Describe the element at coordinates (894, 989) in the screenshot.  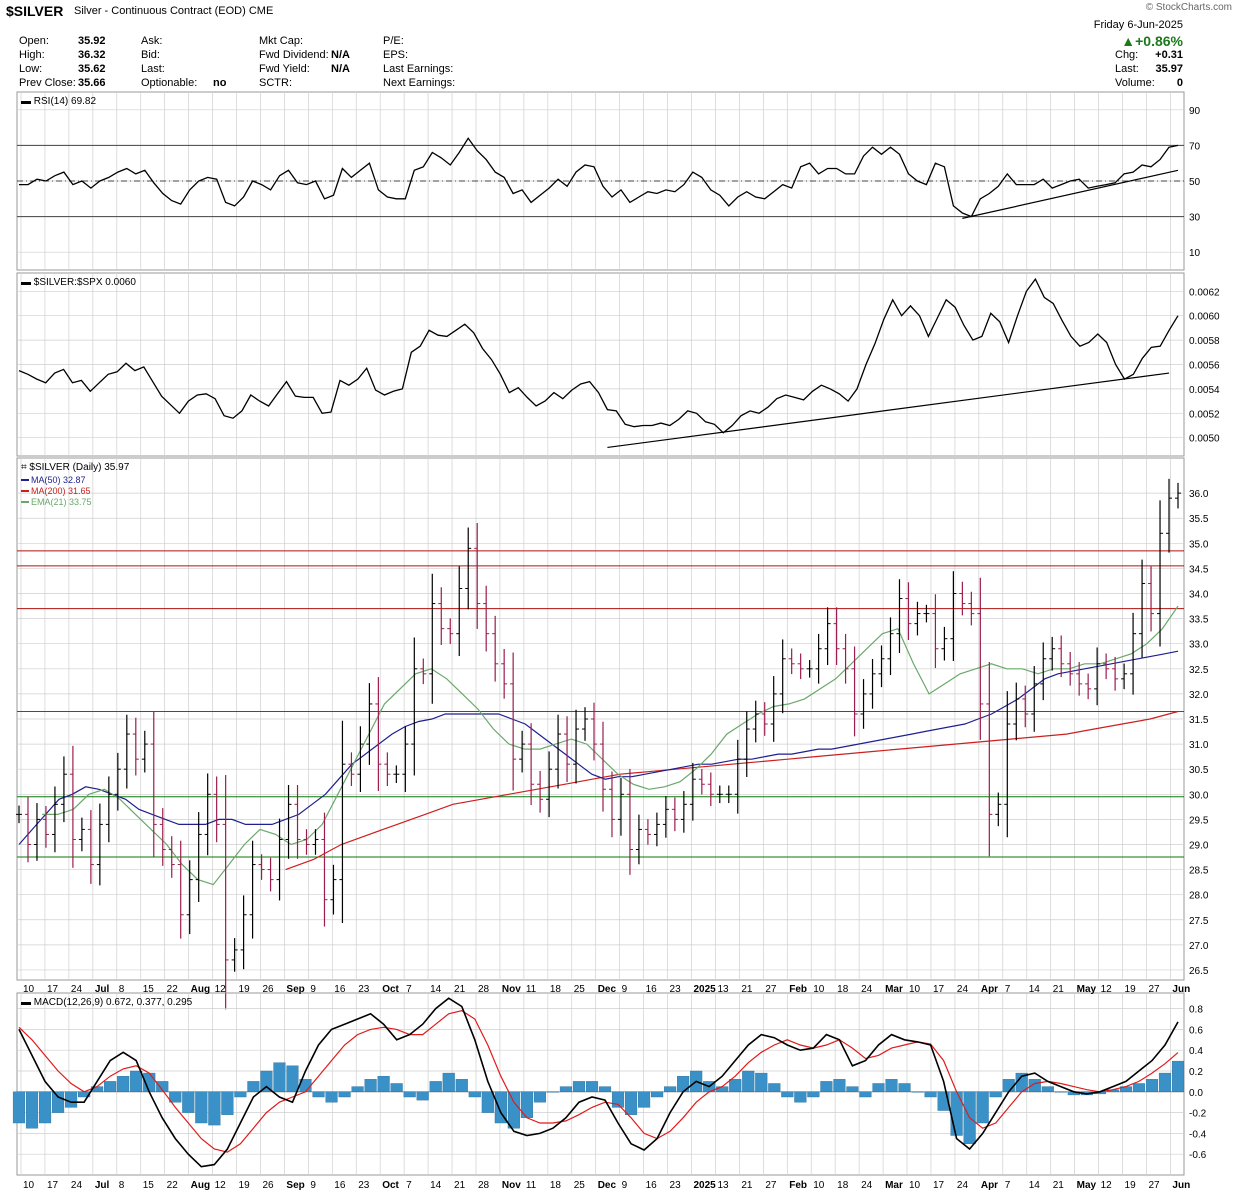
I see `x-tick-label: Mar` at that location.